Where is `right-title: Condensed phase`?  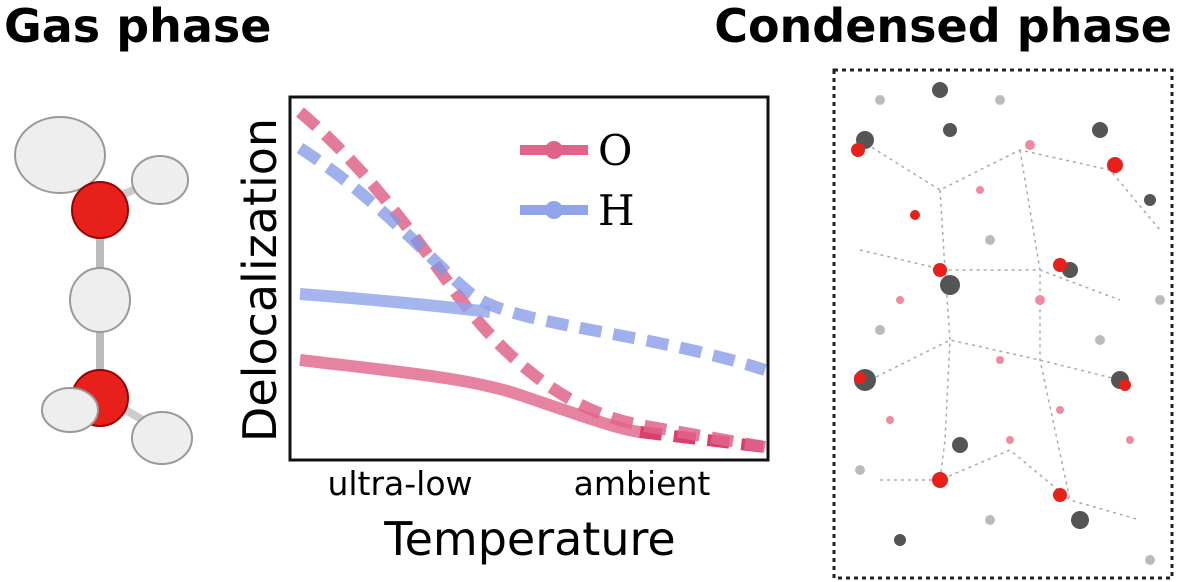 right-title: Condensed phase is located at coordinates (943, 26).